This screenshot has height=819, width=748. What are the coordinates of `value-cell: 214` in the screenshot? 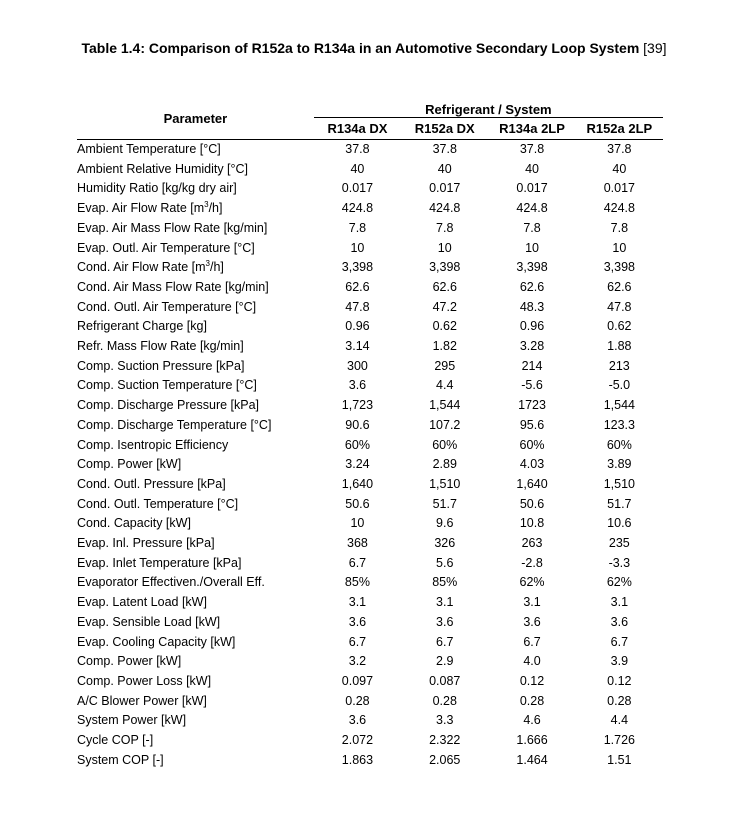 It's located at (532, 365).